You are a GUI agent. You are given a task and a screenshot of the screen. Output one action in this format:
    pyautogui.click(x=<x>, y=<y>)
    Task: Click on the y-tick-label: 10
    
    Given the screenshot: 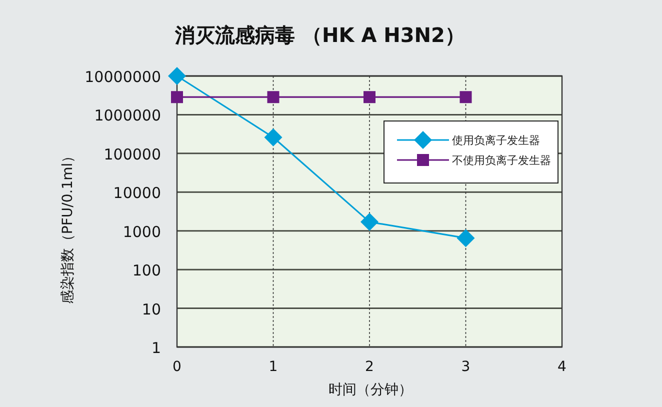 What is the action you would take?
    pyautogui.click(x=151, y=309)
    